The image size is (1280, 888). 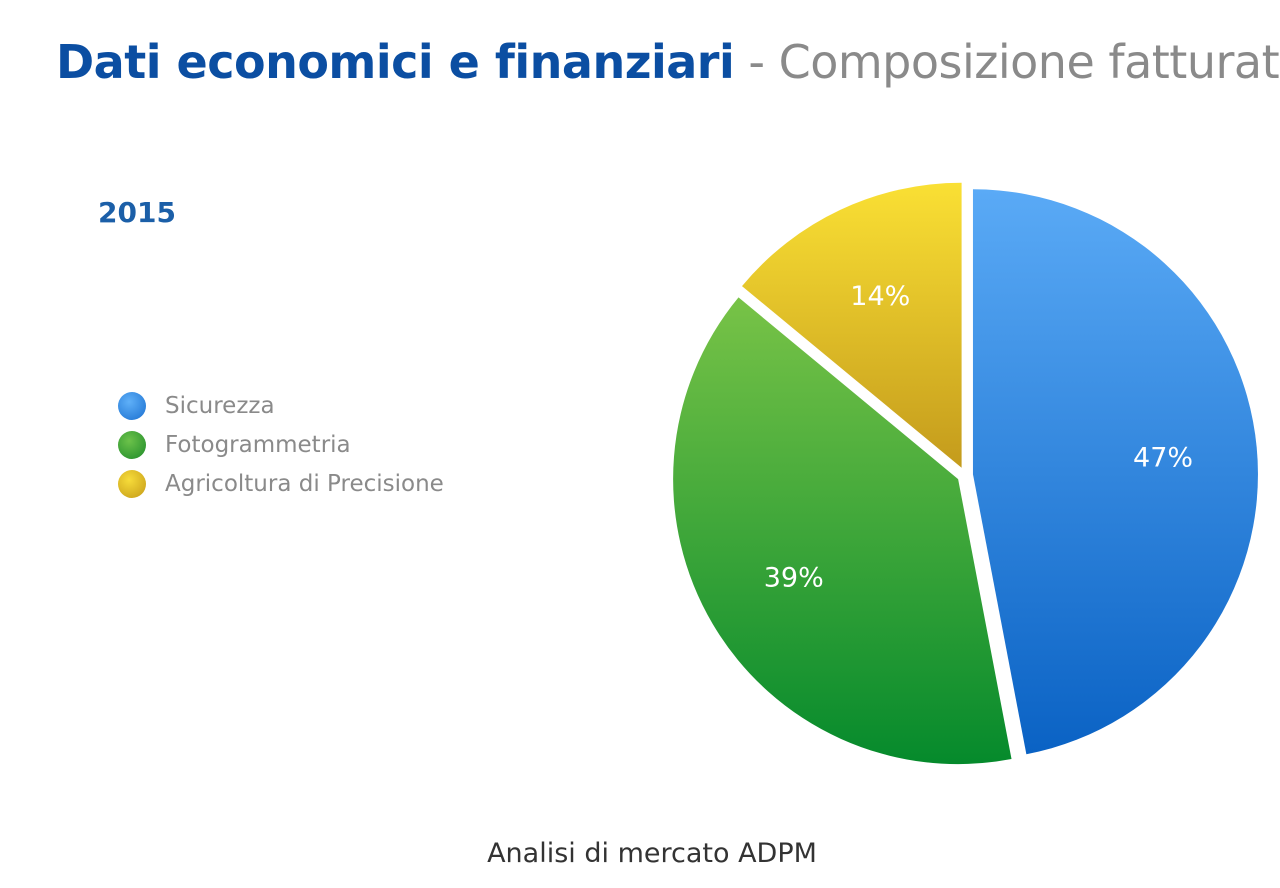 I want to click on chart-year-title: 2015, so click(x=137, y=212).